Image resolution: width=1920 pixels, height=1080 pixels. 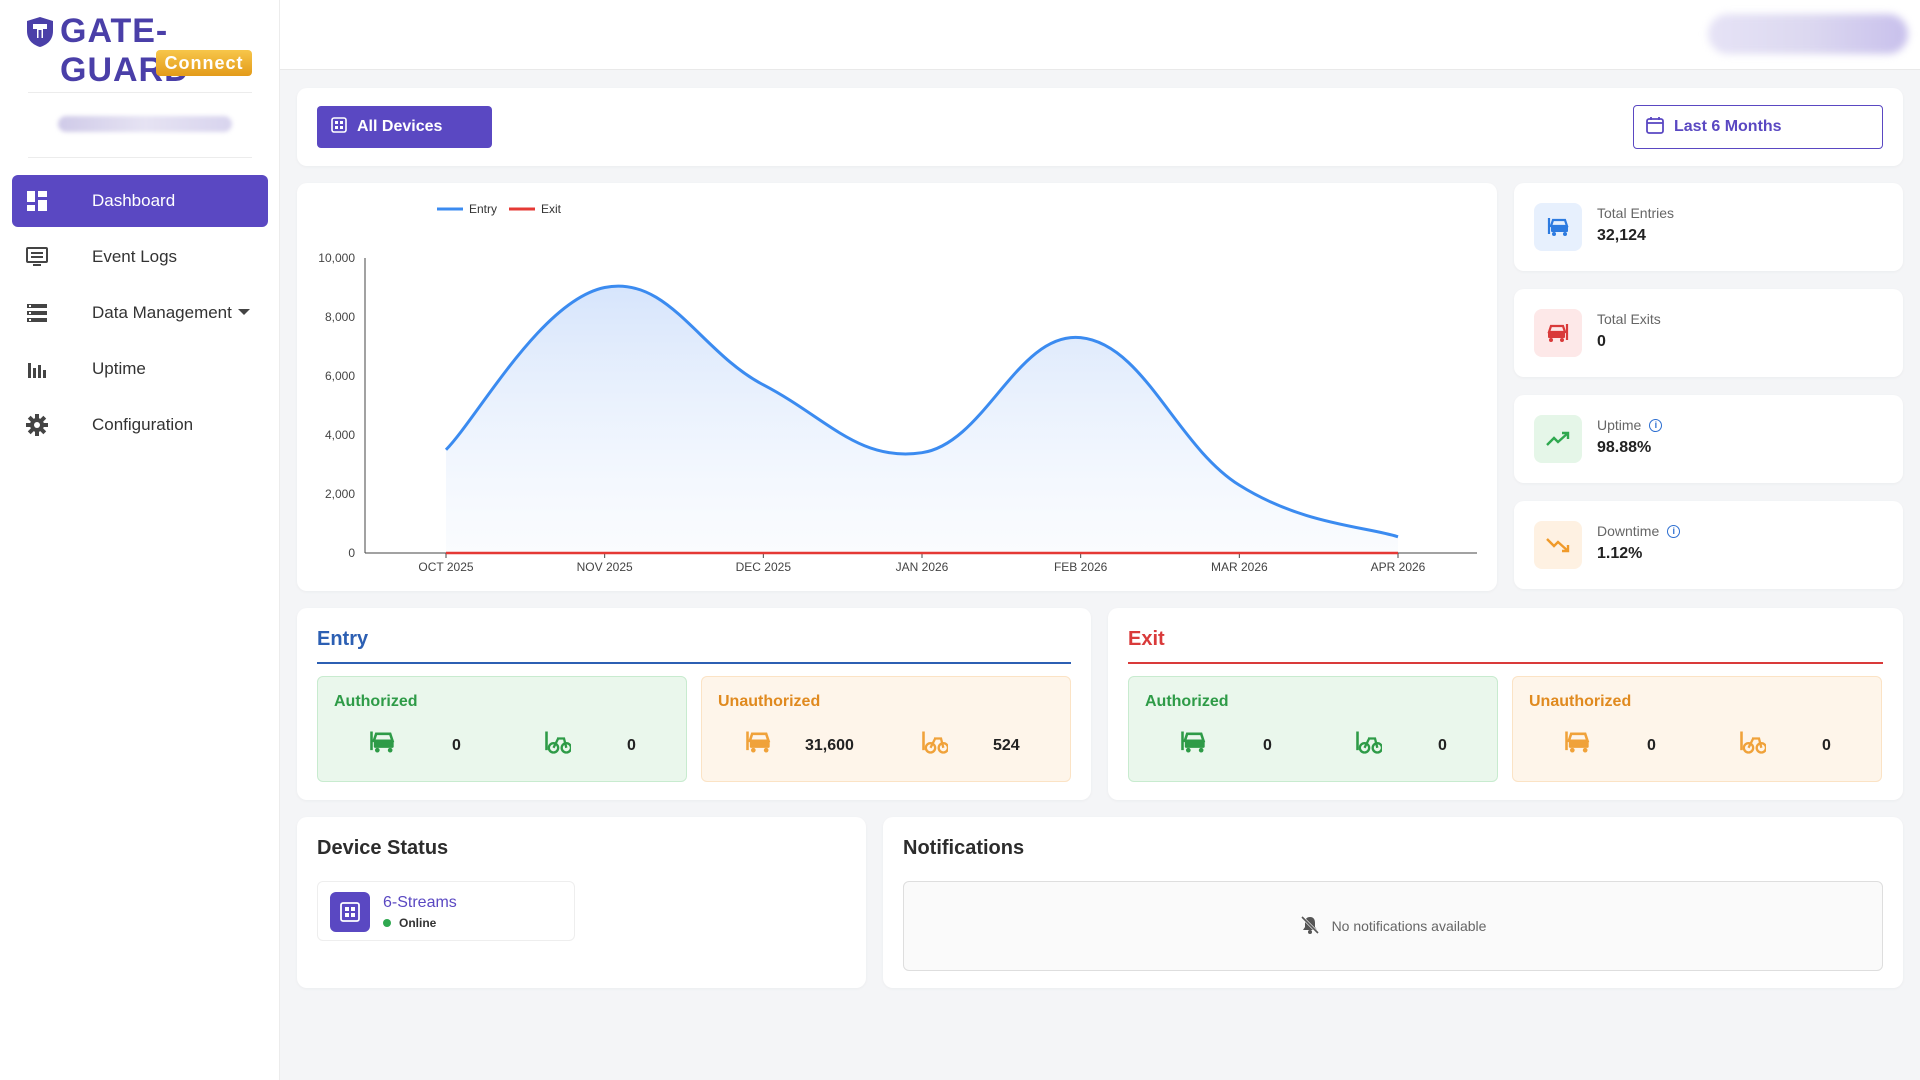 I want to click on stat-value: 1.12%, so click(x=1620, y=553).